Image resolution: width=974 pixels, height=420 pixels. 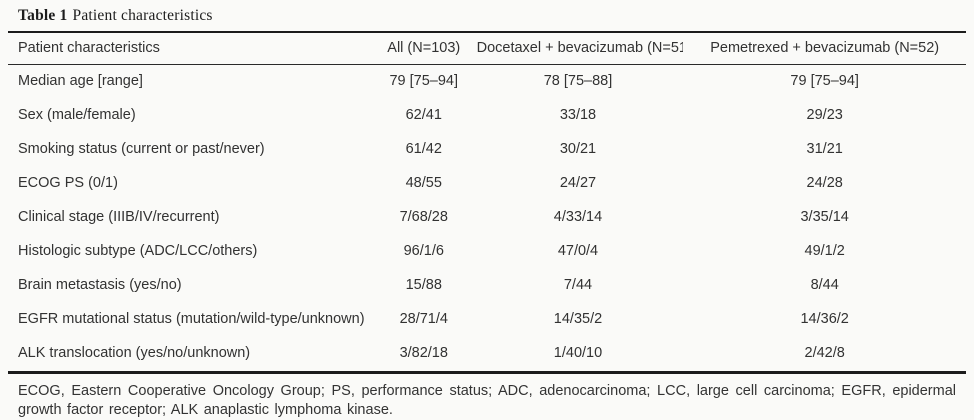 What do you see at coordinates (487, 184) in the screenshot?
I see `table-row: ECOG PS (0/1) 48/55 24/27 24/28` at bounding box center [487, 184].